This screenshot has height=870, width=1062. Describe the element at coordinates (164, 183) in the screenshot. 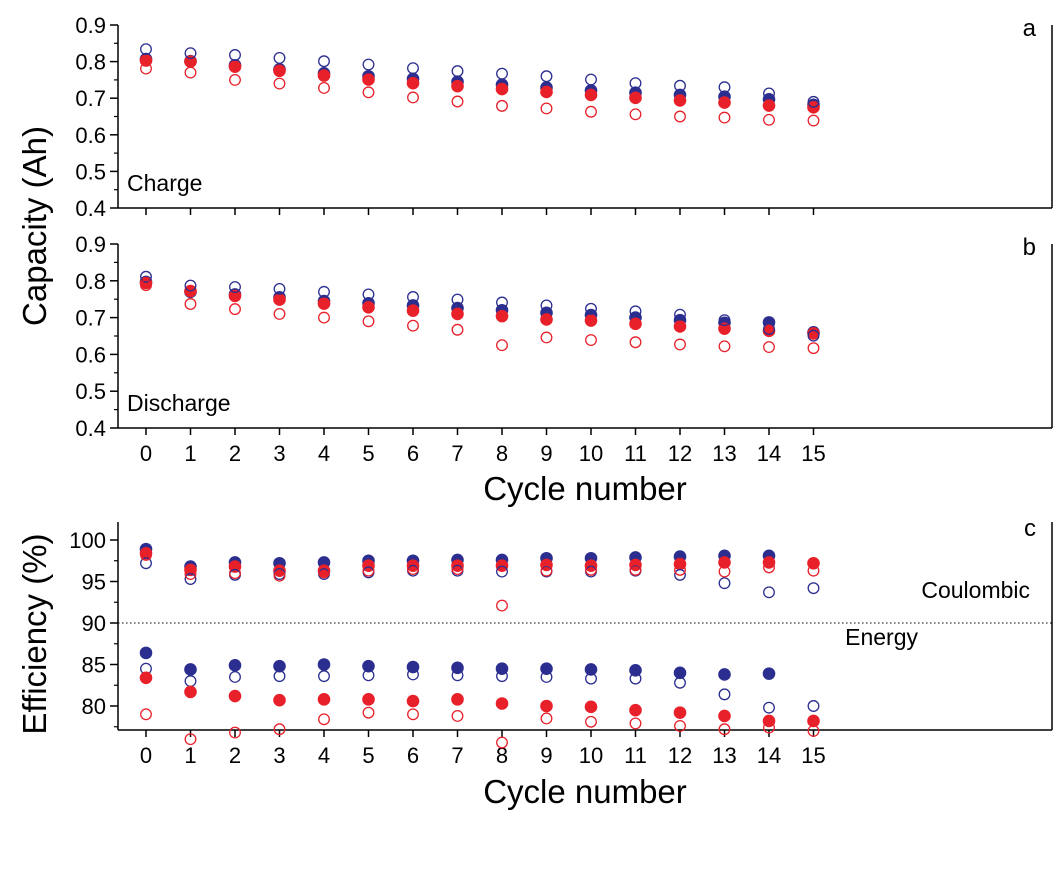

I see `panel-a-annotation: Charge` at that location.